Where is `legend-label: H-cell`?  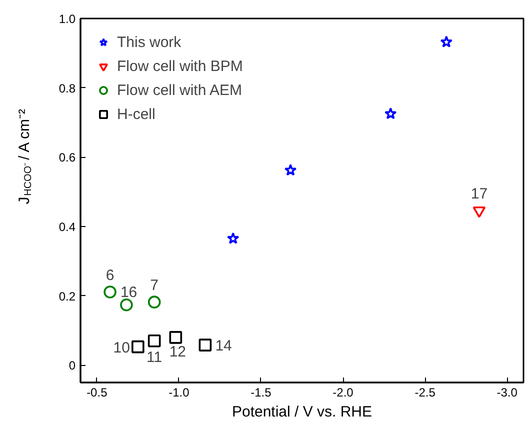 legend-label: H-cell is located at coordinates (136, 114).